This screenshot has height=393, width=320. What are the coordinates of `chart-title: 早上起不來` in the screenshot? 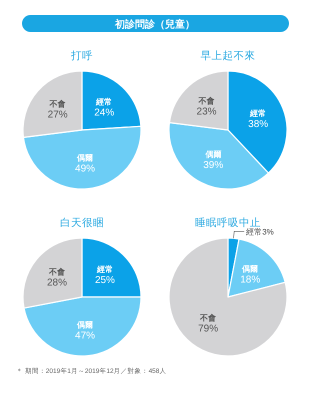 It's located at (228, 55).